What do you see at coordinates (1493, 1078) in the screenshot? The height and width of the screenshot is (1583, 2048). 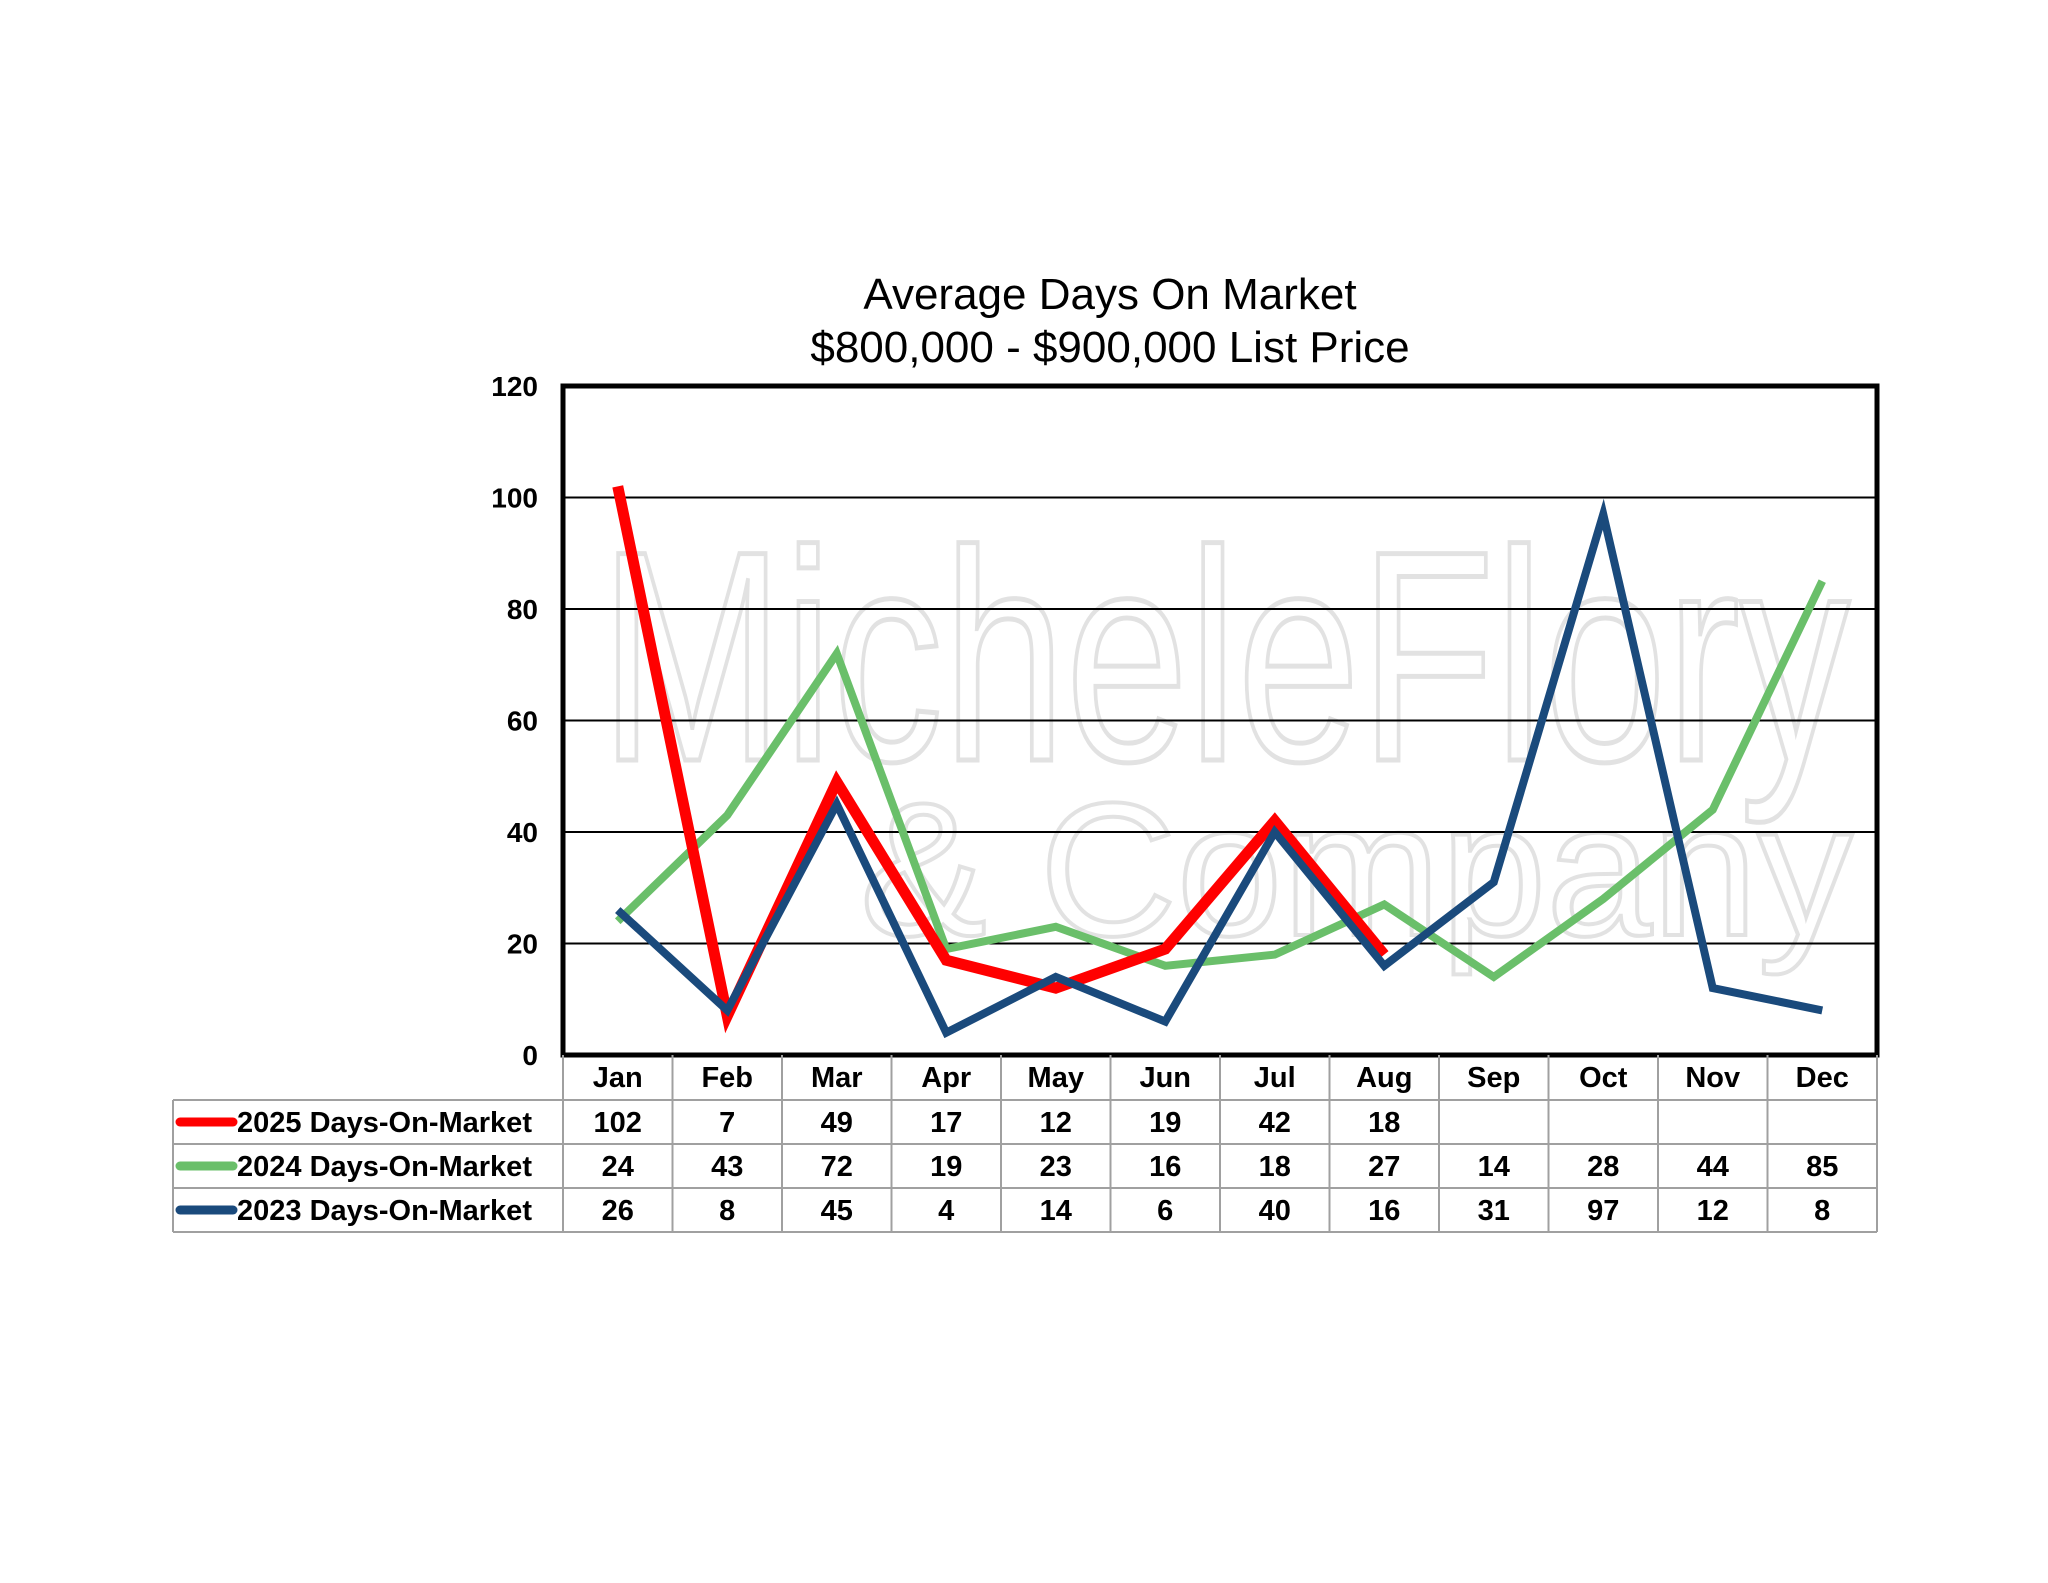 I see `x-tick-label: Sep` at bounding box center [1493, 1078].